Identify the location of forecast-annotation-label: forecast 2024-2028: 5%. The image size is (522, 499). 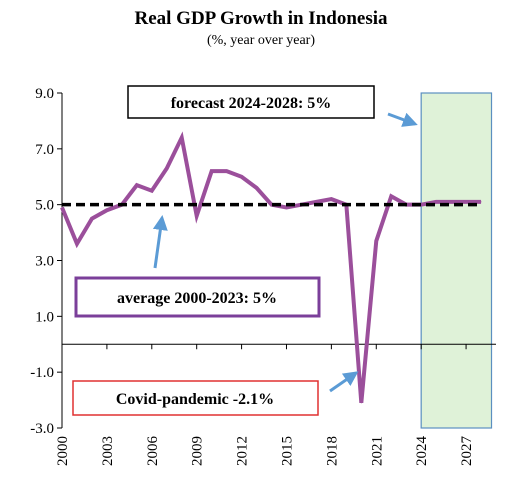
(251, 103).